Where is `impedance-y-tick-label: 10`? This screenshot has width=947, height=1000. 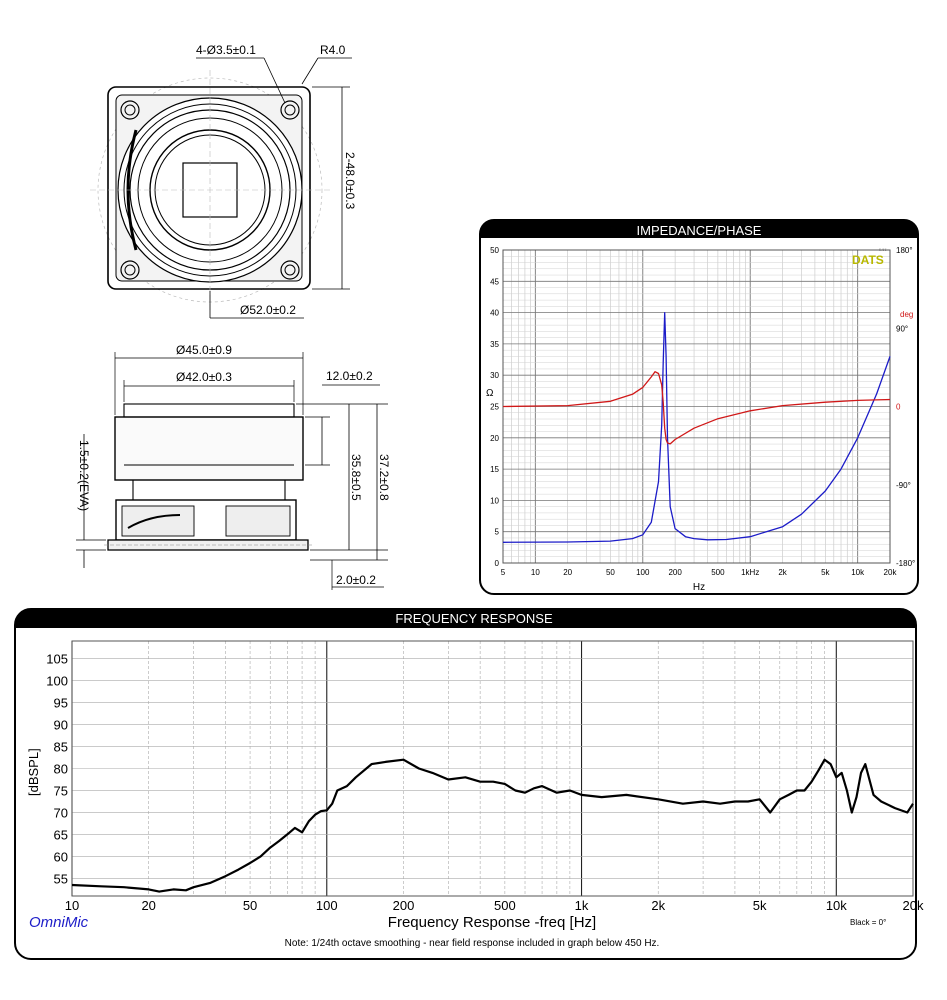 impedance-y-tick-label: 10 is located at coordinates (494, 500).